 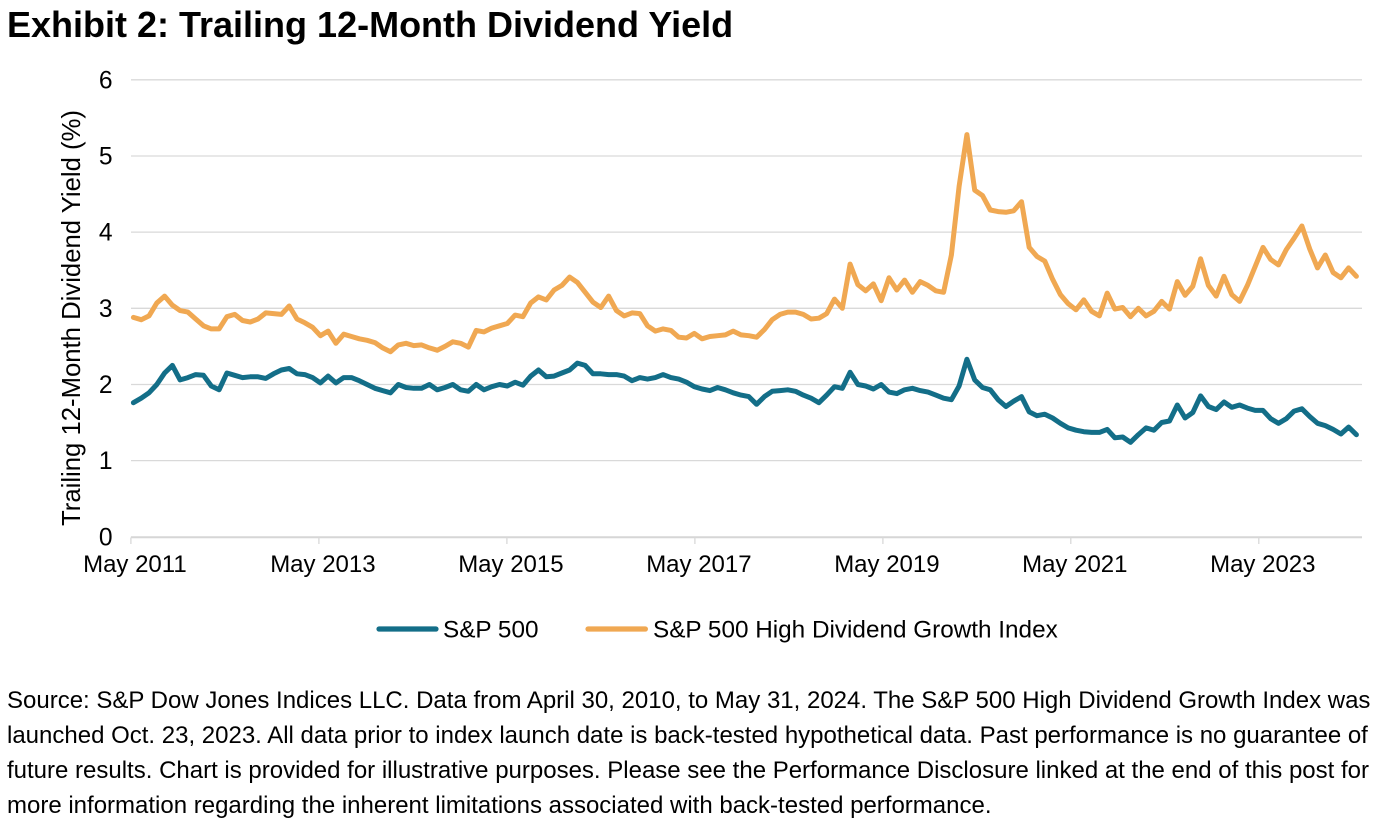 I want to click on svg-text: S&P 500, so click(x=490, y=630).